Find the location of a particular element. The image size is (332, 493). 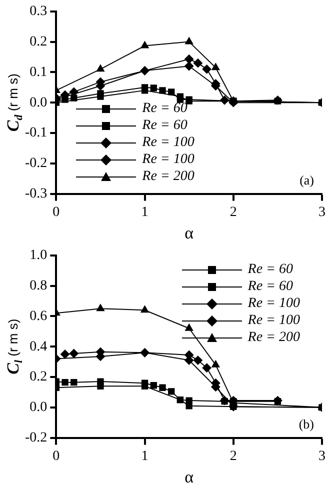

y-axis-title: Cd (r m s) is located at coordinates (14, 103).